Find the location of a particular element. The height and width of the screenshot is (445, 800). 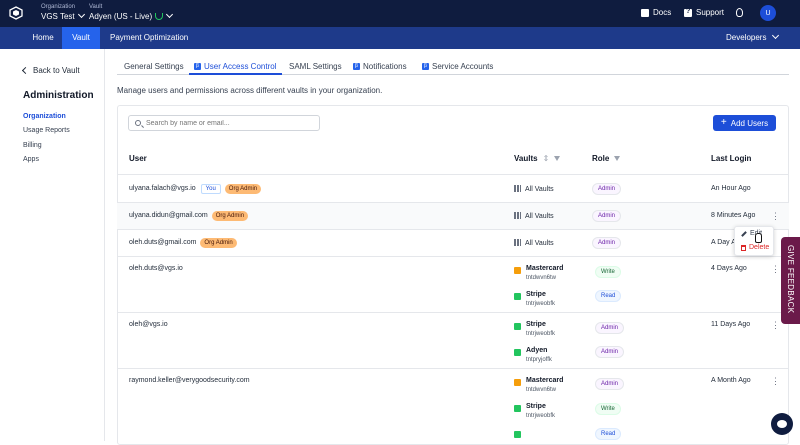

delete-label: Delete is located at coordinates (759, 247).